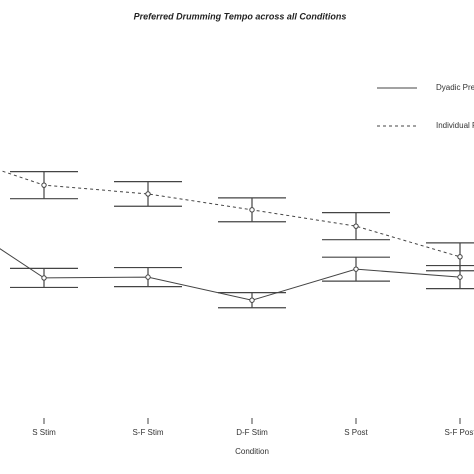 The image size is (474, 474). What do you see at coordinates (147, 432) in the screenshot?
I see `x-tick-label: S-F Stim` at bounding box center [147, 432].